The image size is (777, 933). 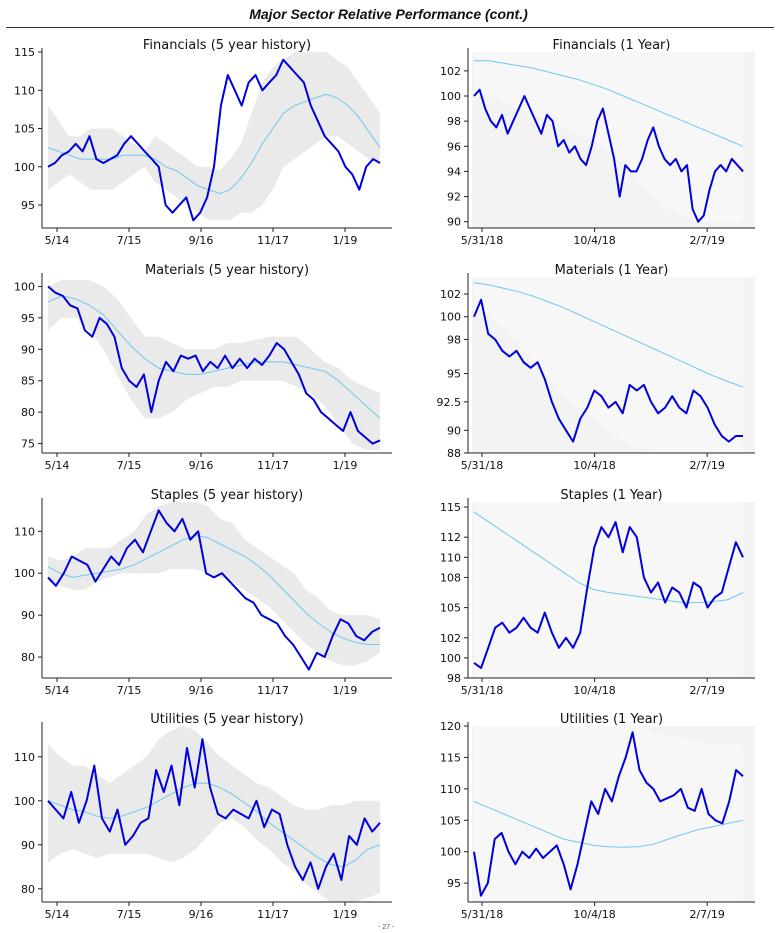 What do you see at coordinates (28, 381) in the screenshot?
I see `y-tick-label: 85` at bounding box center [28, 381].